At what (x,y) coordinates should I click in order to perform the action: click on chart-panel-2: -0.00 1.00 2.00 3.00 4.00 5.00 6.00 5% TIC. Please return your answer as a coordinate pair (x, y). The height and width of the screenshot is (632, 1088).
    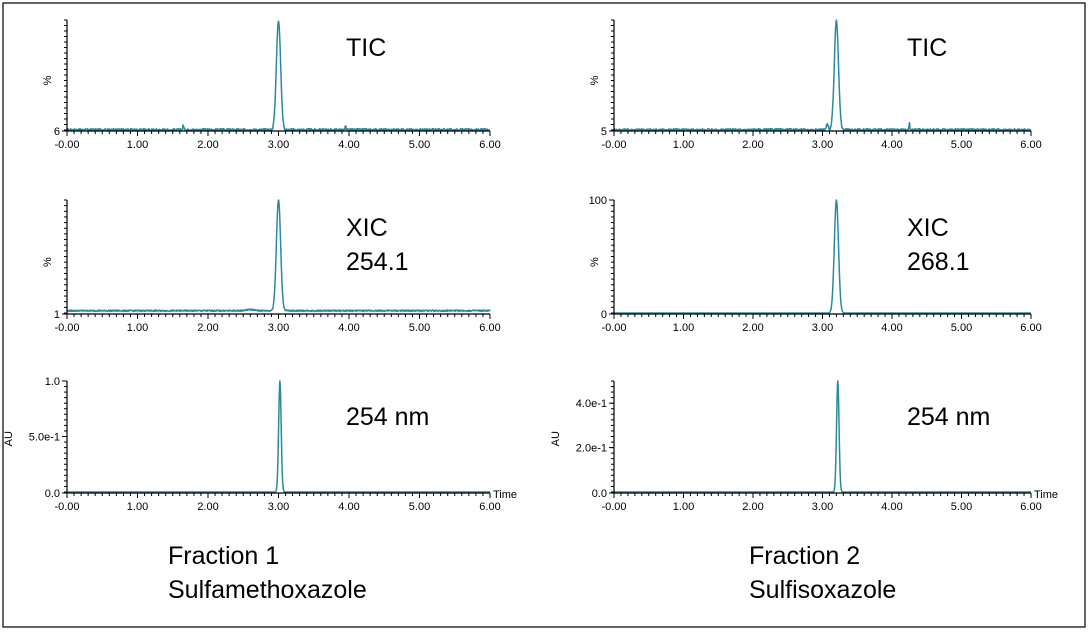
    Looking at the image, I should click on (815, 85).